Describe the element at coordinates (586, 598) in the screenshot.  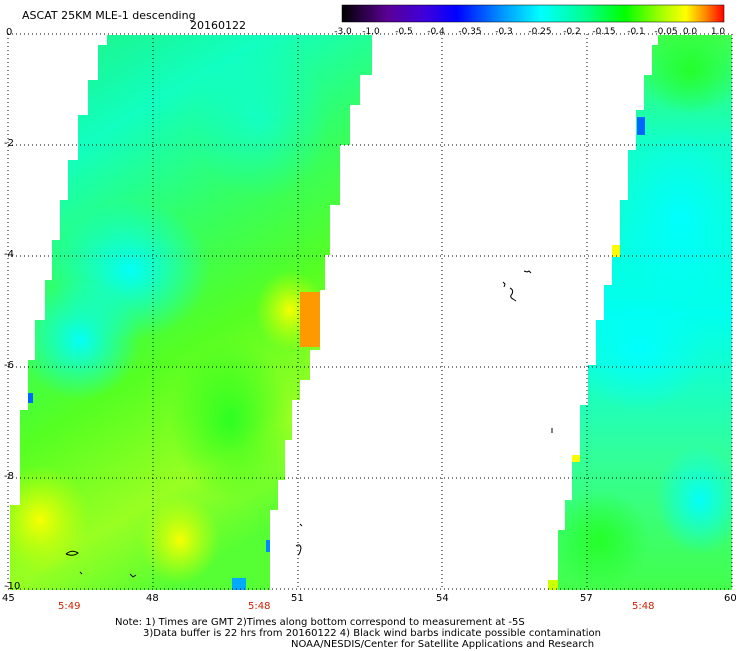
I see `x-tick: 57` at that location.